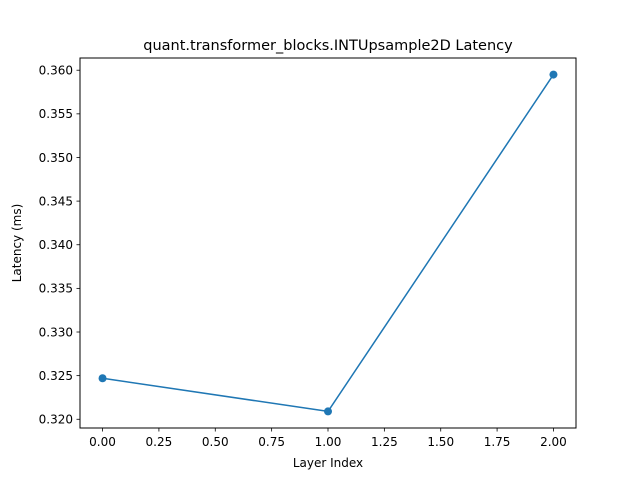 The width and height of the screenshot is (640, 480). I want to click on x-tick-label: 1.50, so click(440, 442).